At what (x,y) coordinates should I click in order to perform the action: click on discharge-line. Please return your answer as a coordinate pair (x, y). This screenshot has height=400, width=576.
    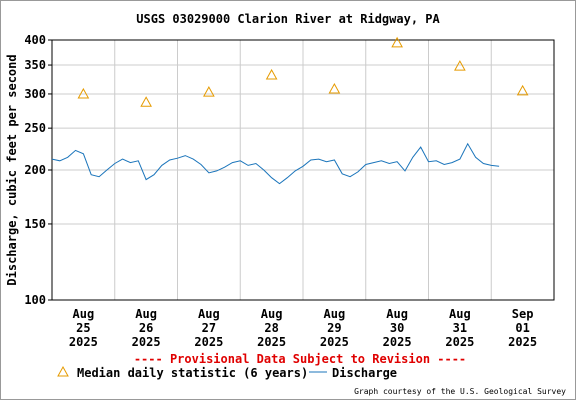
    Looking at the image, I should click on (275, 163).